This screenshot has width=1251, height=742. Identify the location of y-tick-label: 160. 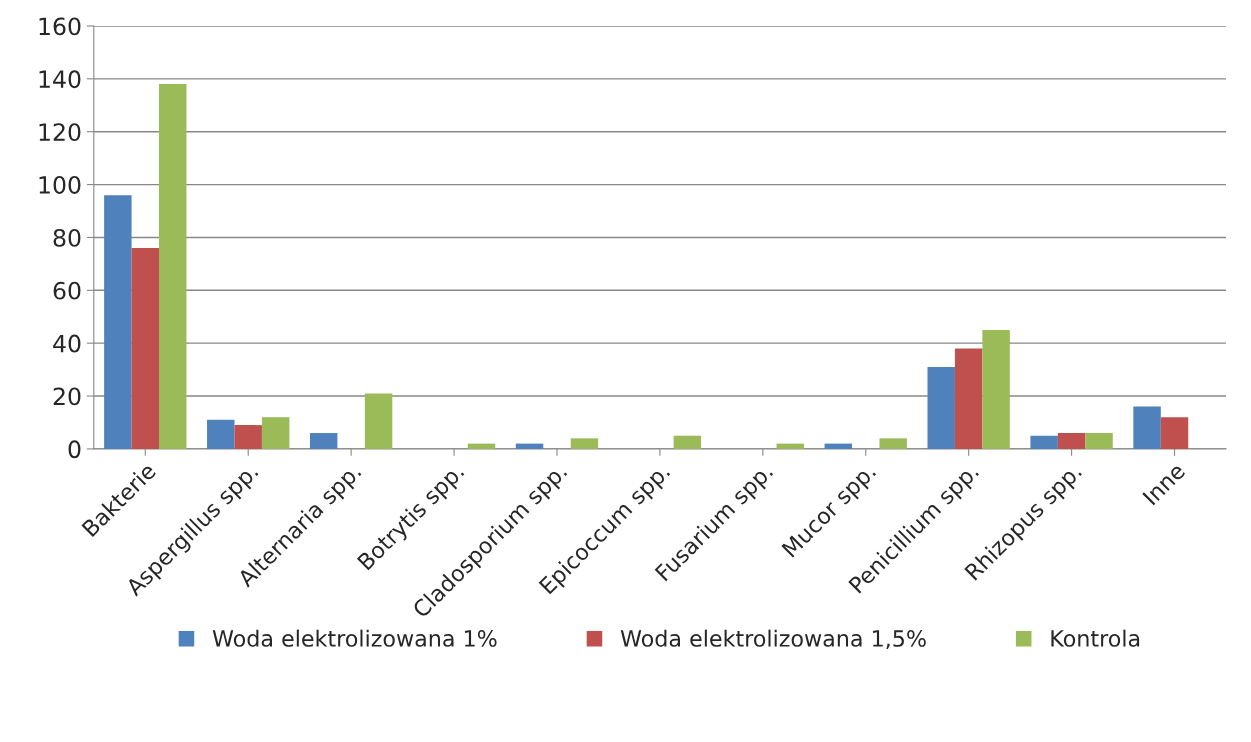
(60, 26).